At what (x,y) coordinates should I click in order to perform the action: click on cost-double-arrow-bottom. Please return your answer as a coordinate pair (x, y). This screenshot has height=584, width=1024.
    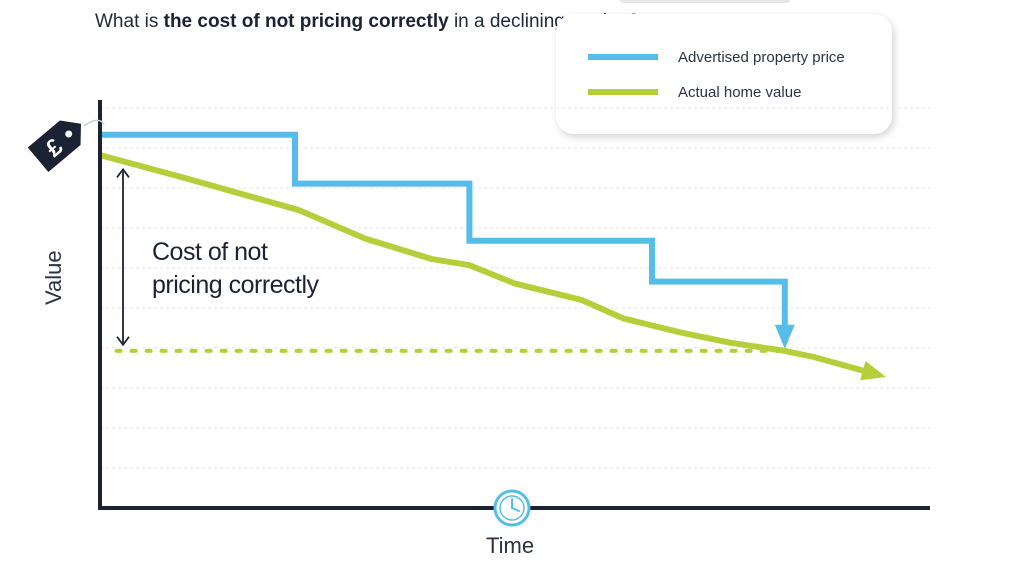
    Looking at the image, I should click on (123, 341).